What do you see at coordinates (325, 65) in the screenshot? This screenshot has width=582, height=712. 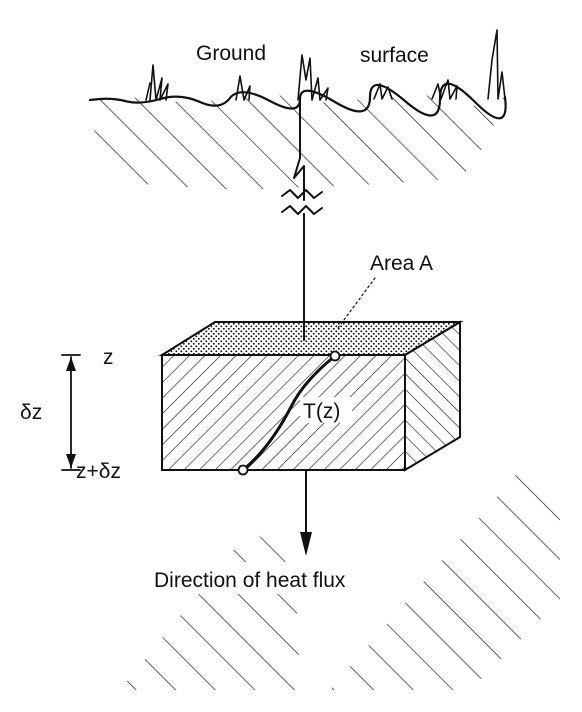 I see `grass-tufts` at bounding box center [325, 65].